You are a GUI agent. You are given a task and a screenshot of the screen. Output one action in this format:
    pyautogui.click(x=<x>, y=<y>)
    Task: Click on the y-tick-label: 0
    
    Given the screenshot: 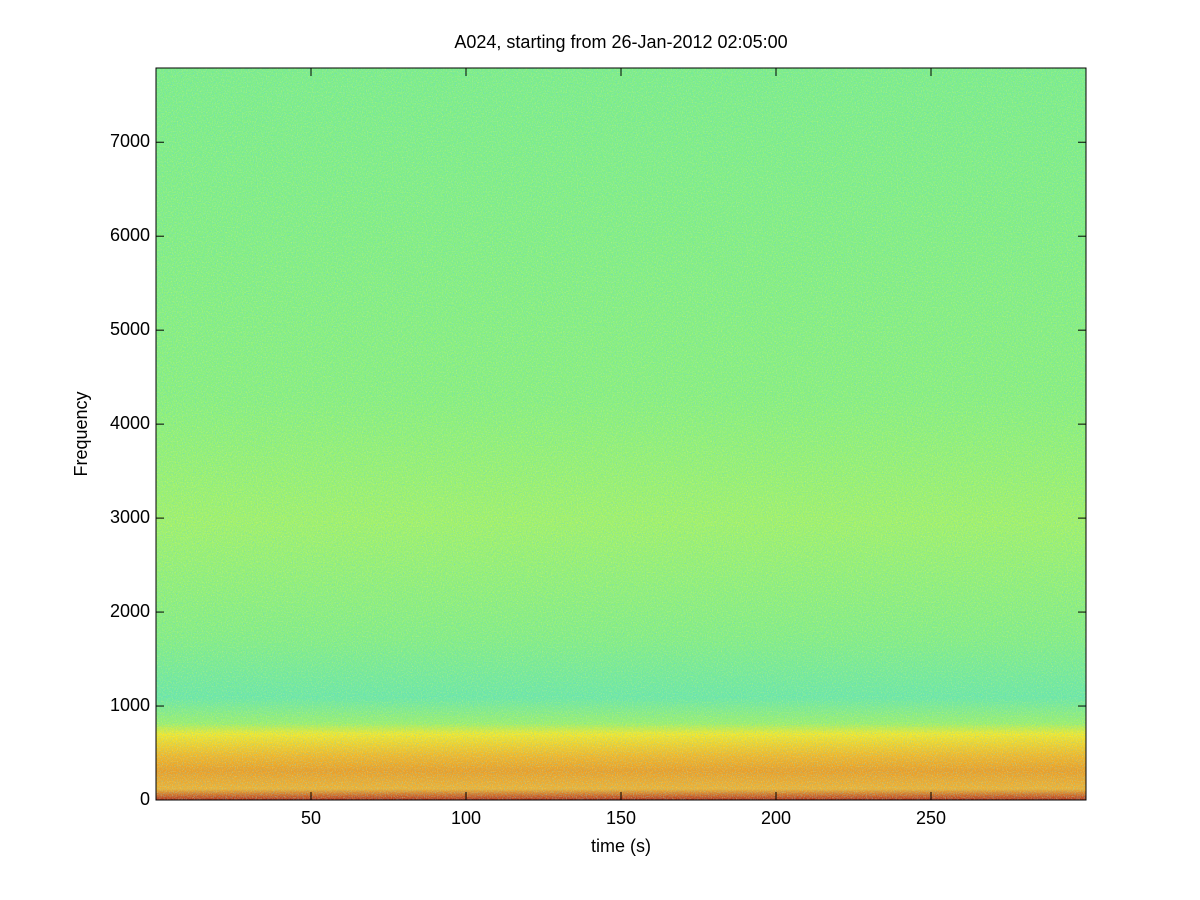 What is the action you would take?
    pyautogui.click(x=145, y=799)
    